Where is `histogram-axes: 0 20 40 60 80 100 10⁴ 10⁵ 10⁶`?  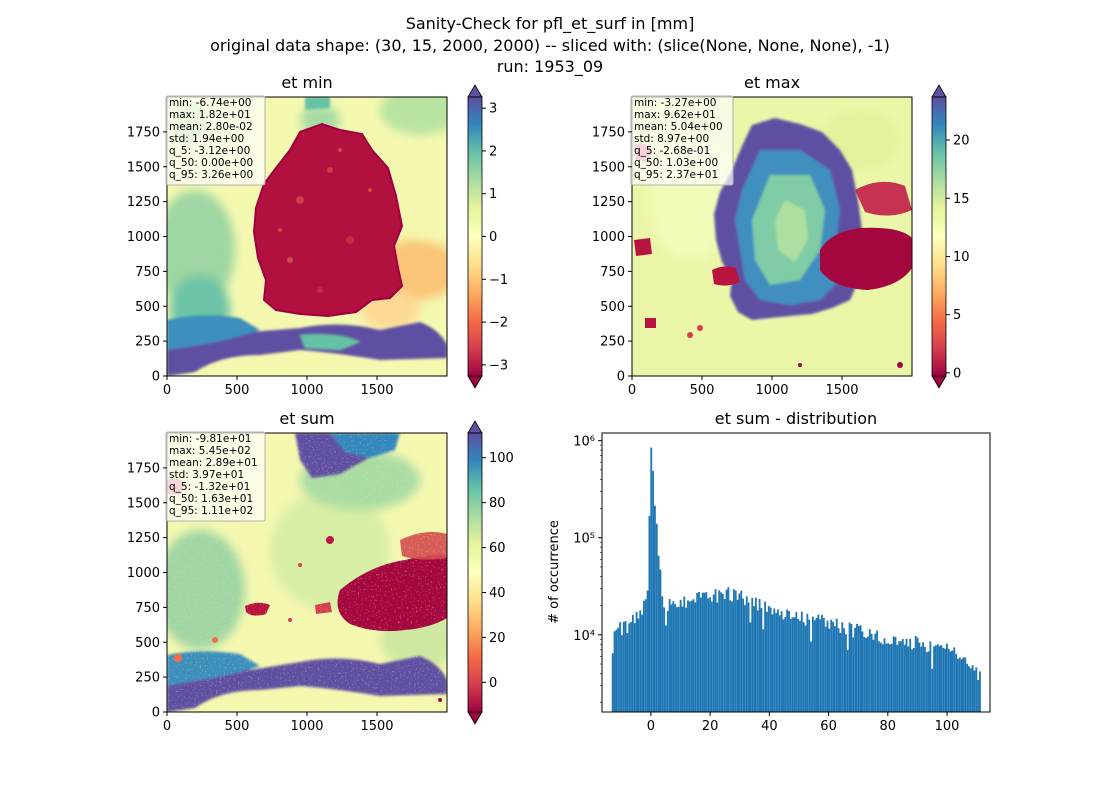 histogram-axes: 0 20 40 60 80 100 10⁴ 10⁵ 10⁶ is located at coordinates (766, 584).